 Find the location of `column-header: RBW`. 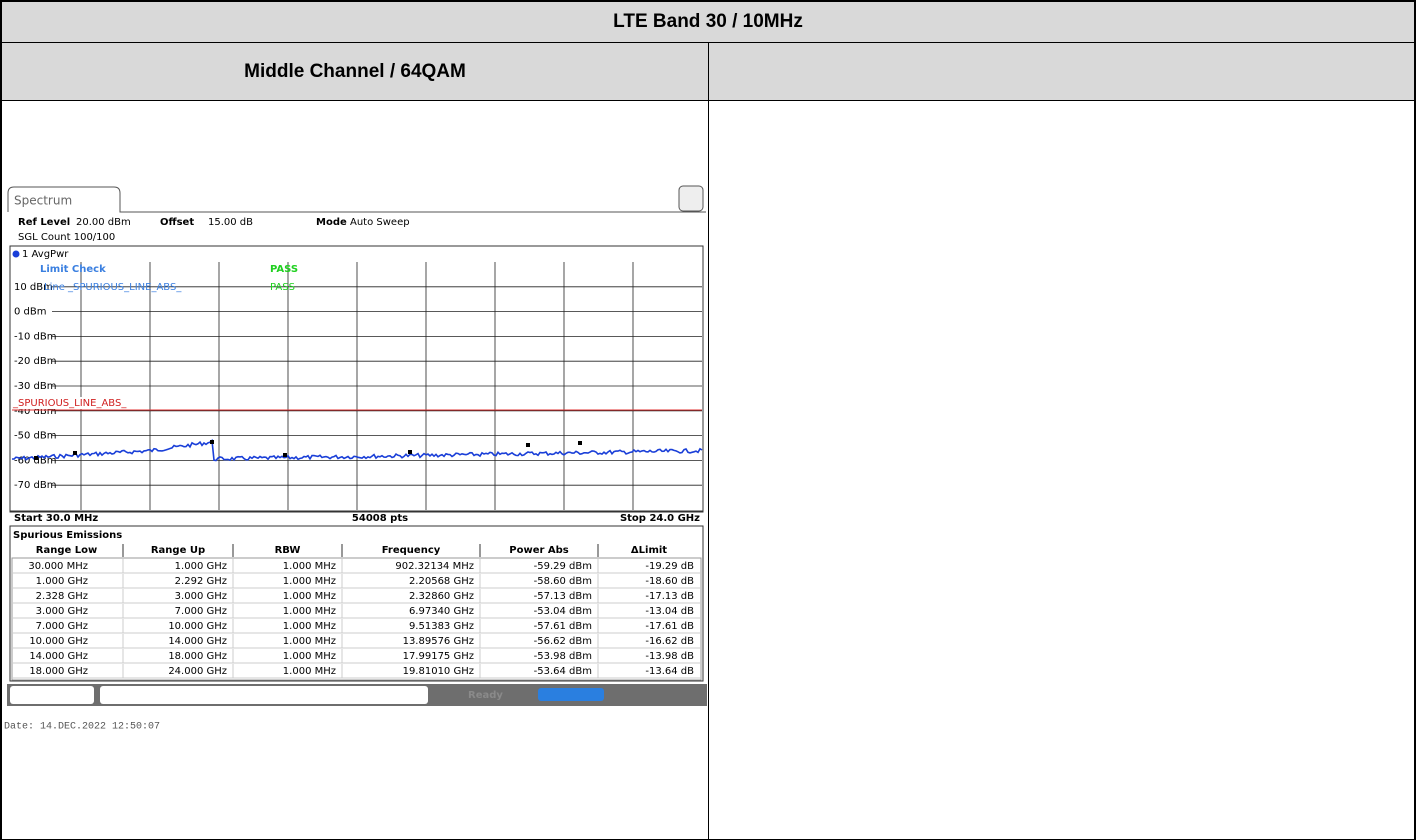

column-header: RBW is located at coordinates (288, 550).